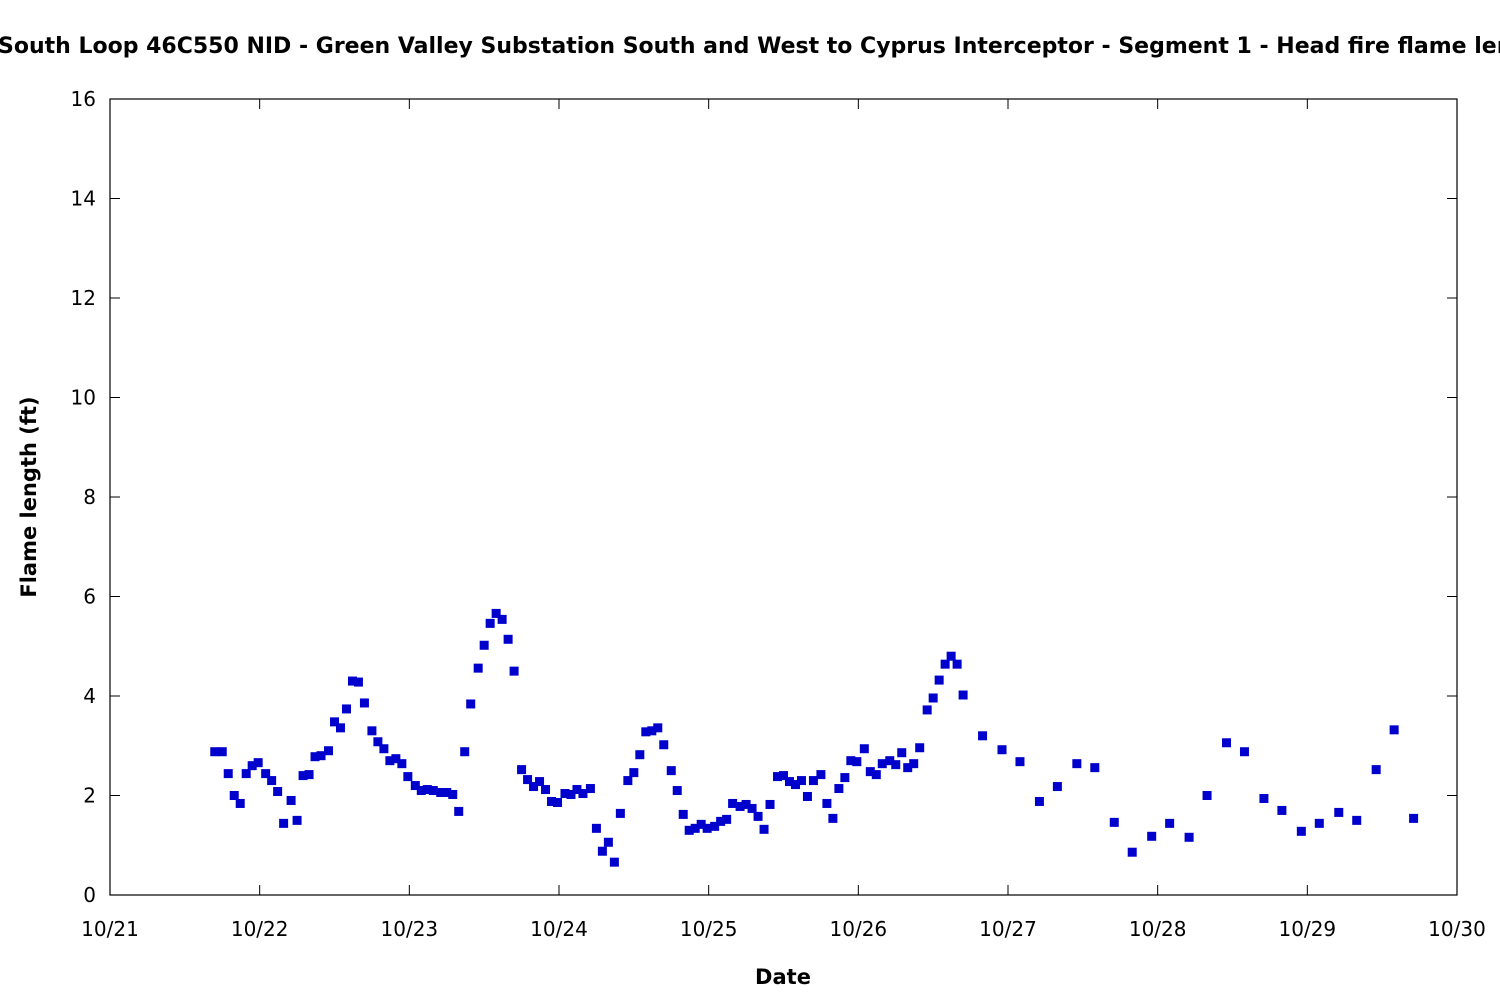 The image size is (1500, 1000). I want to click on x-tick-label: 10/27, so click(1008, 929).